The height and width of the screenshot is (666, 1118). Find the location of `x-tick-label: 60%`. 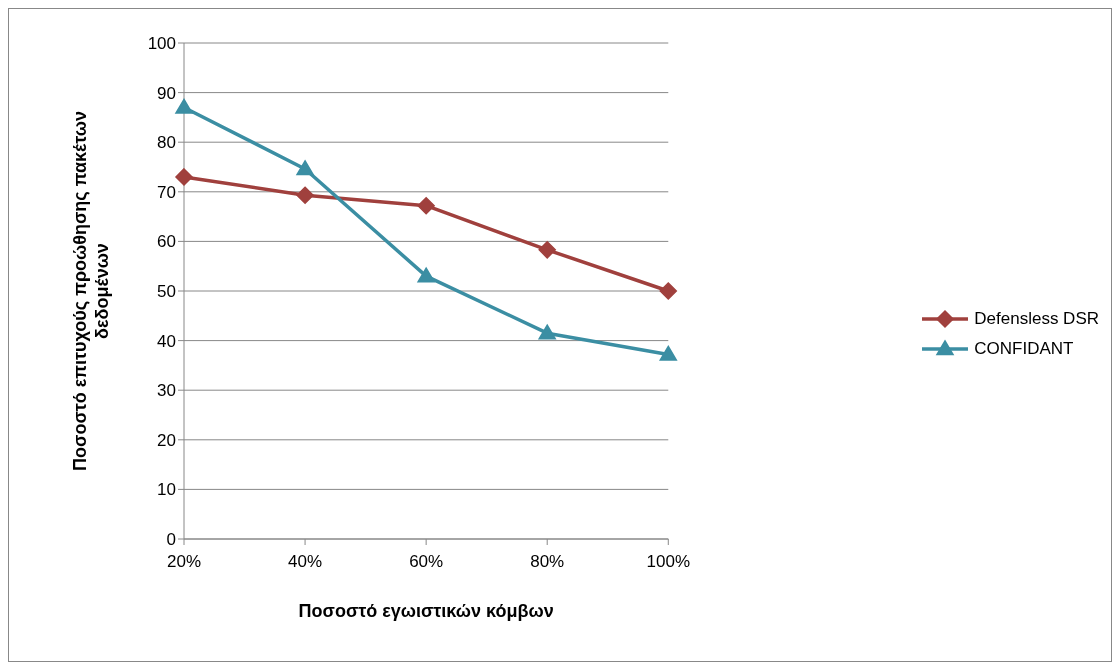

x-tick-label: 60% is located at coordinates (426, 562).